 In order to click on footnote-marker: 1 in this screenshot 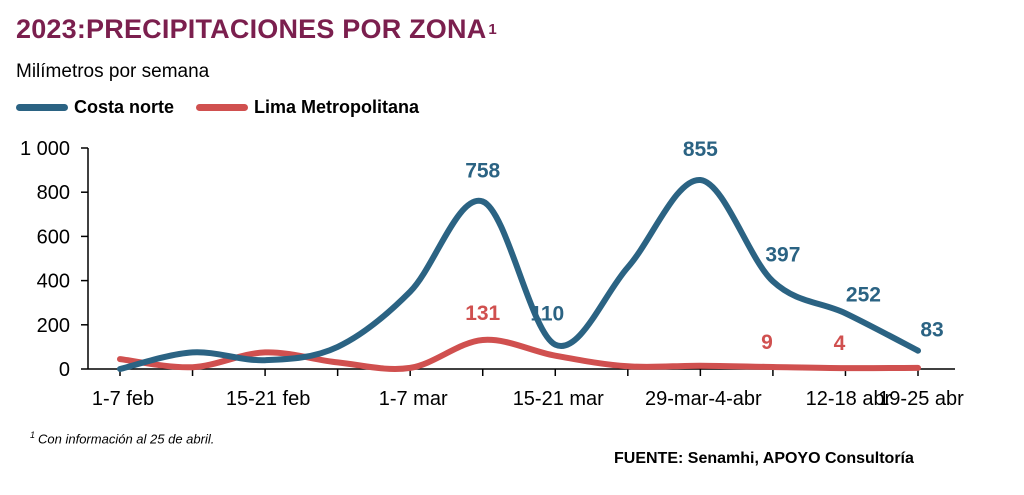, I will do `click(33, 435)`.